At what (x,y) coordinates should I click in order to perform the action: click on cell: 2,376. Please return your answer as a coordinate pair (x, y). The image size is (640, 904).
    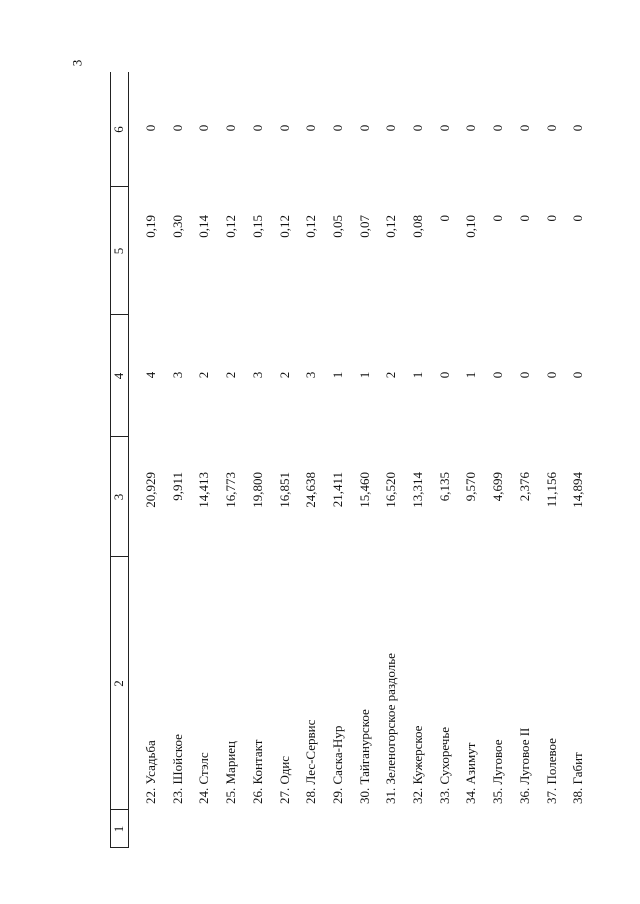
    Looking at the image, I should click on (524, 487).